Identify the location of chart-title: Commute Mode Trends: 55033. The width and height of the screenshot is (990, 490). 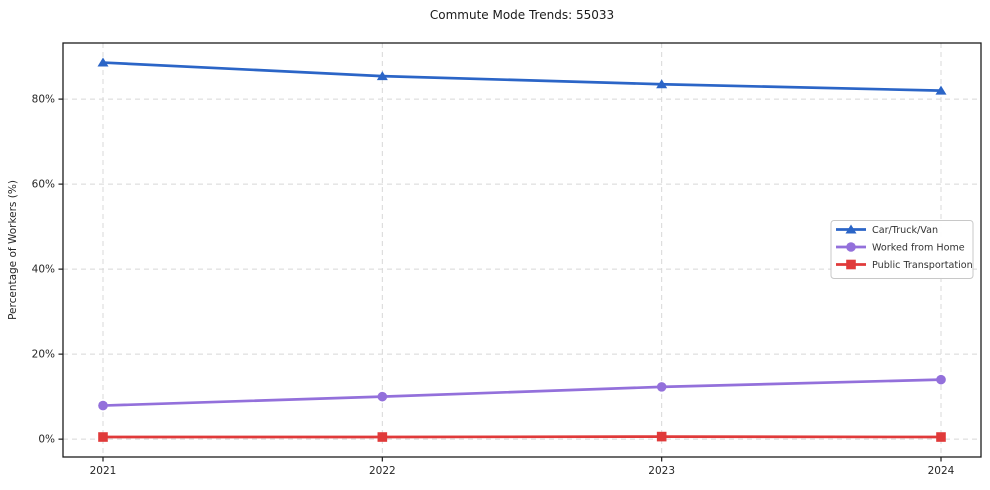
(522, 15).